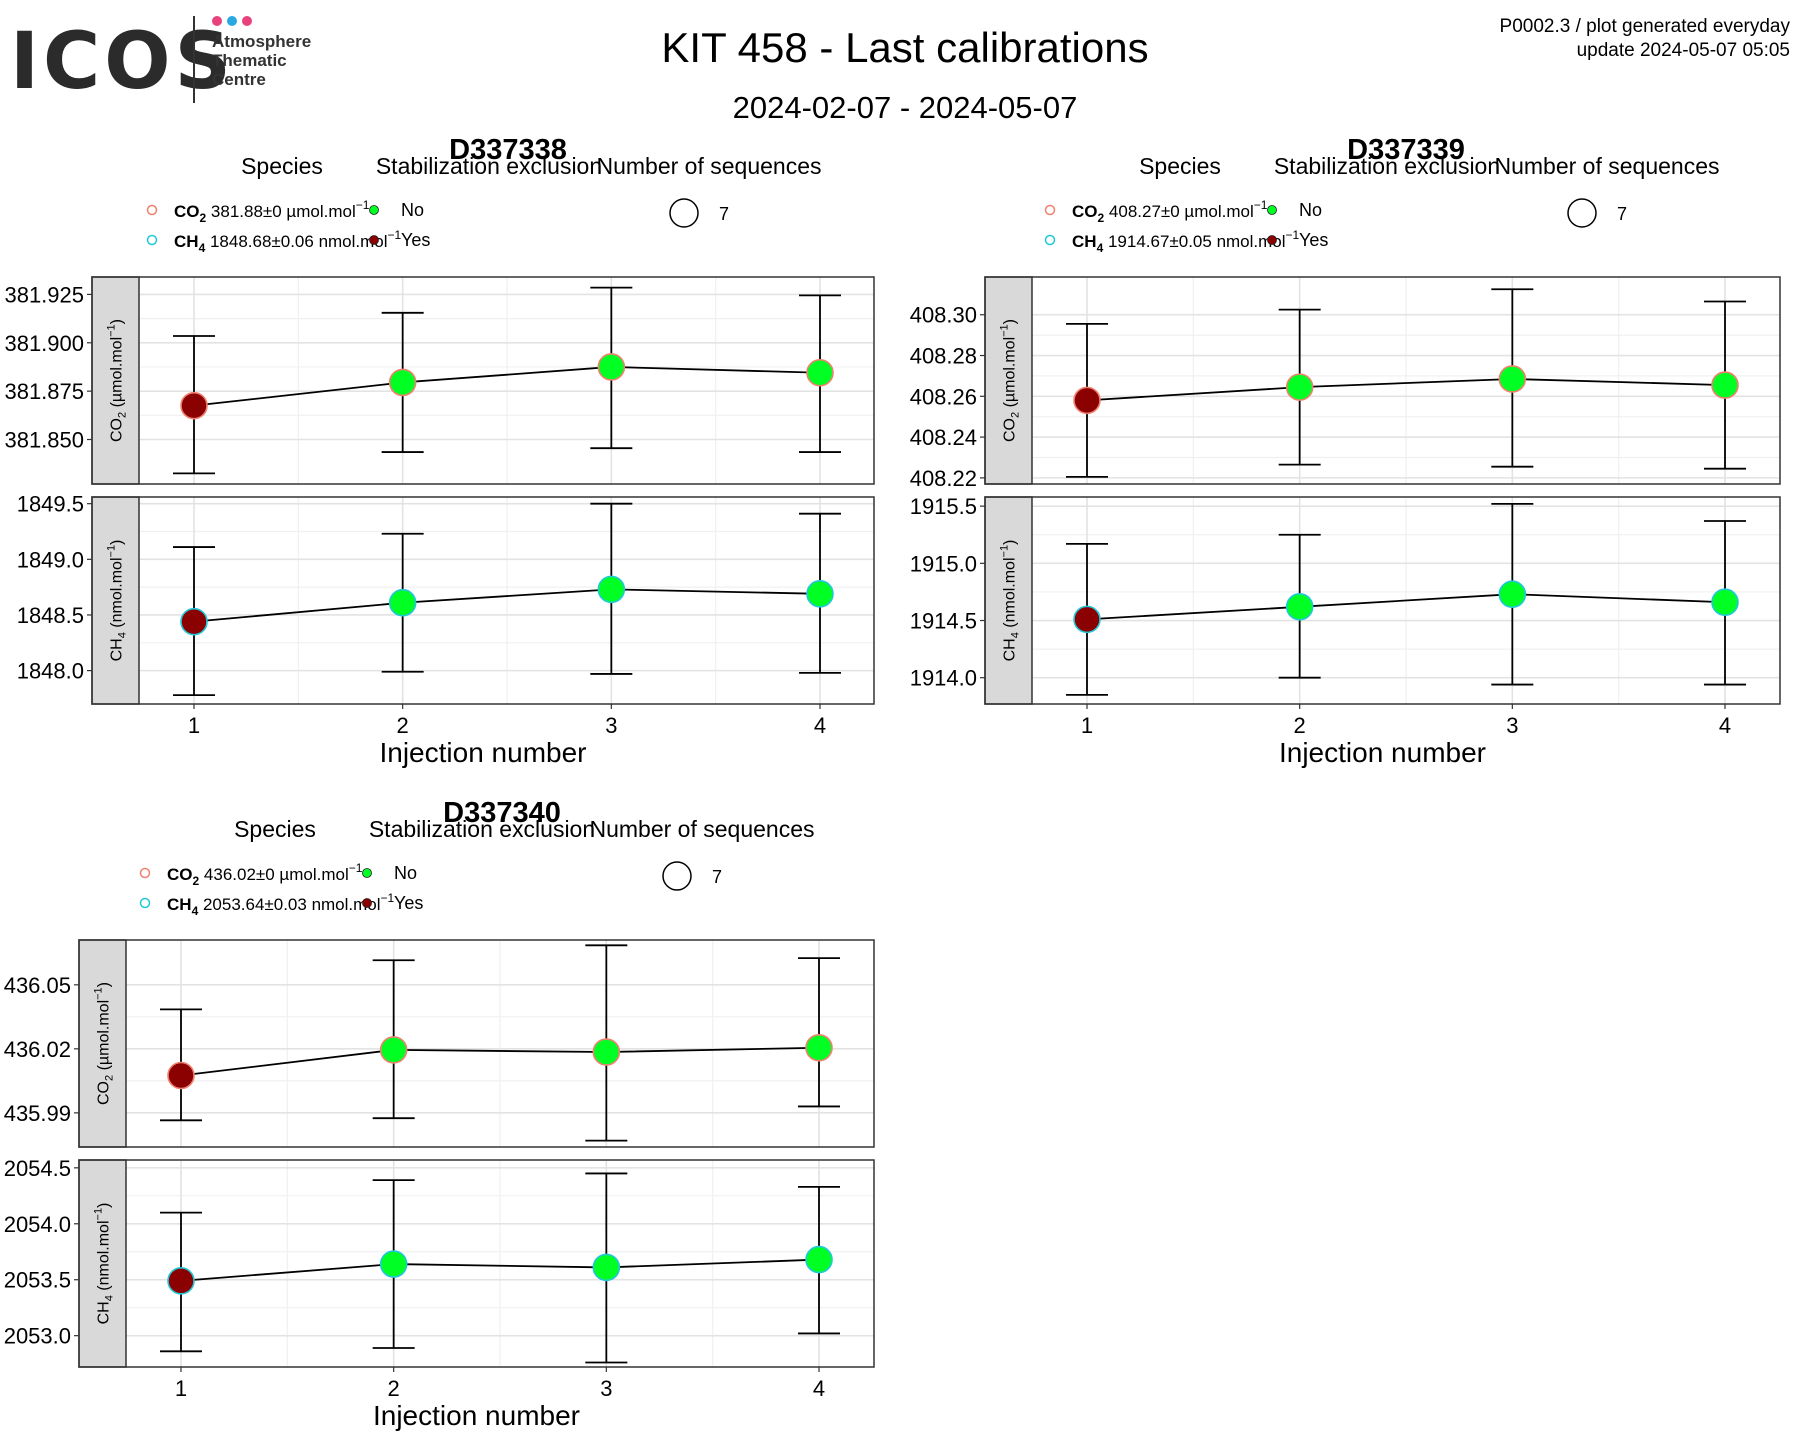 The width and height of the screenshot is (1800, 1440). I want to click on y-tick-label: 1915.5, so click(943, 506).